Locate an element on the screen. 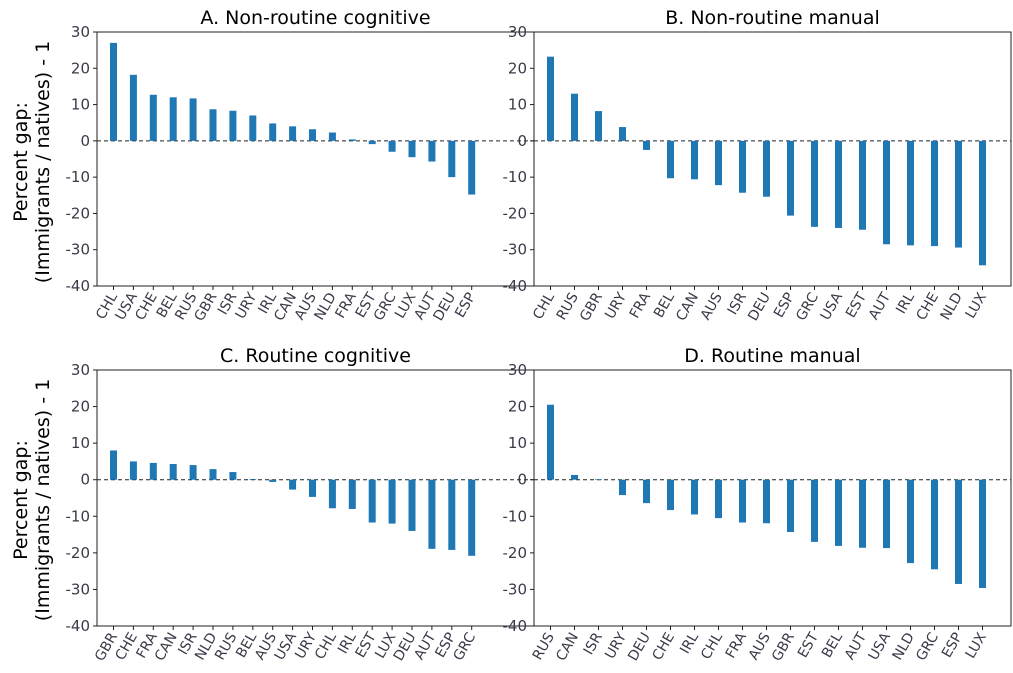  panel-title: B. Non-routine manual is located at coordinates (772, 18).